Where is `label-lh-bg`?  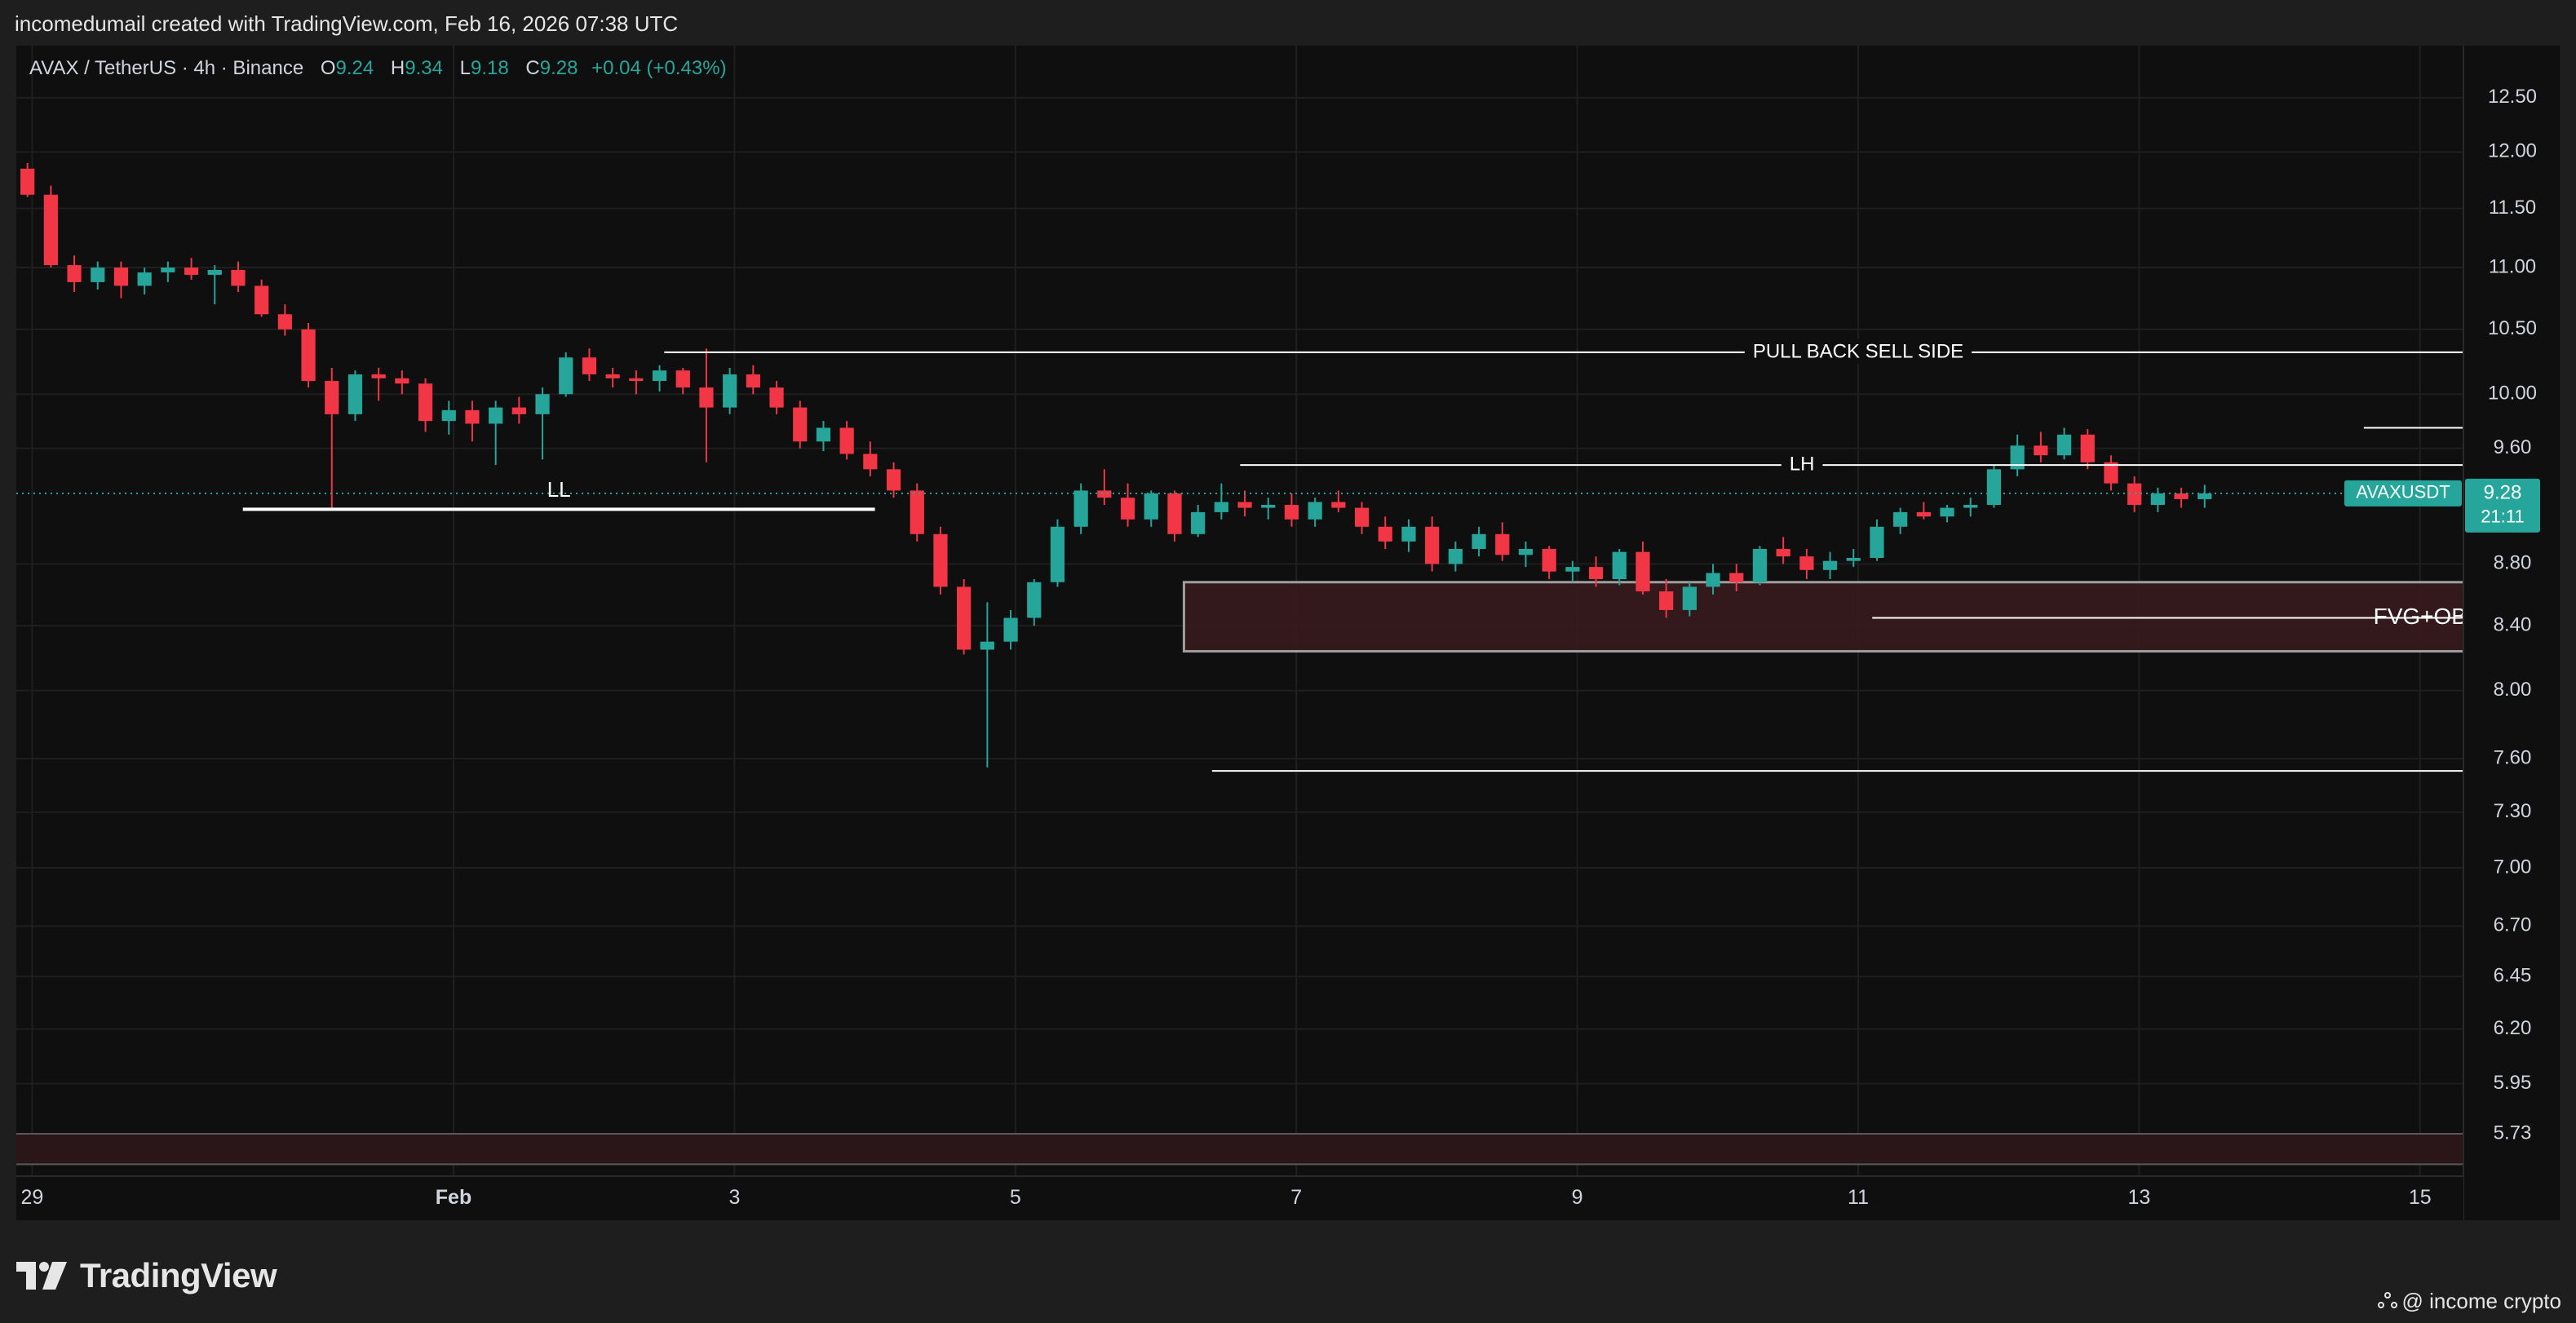 label-lh-bg is located at coordinates (1802, 464).